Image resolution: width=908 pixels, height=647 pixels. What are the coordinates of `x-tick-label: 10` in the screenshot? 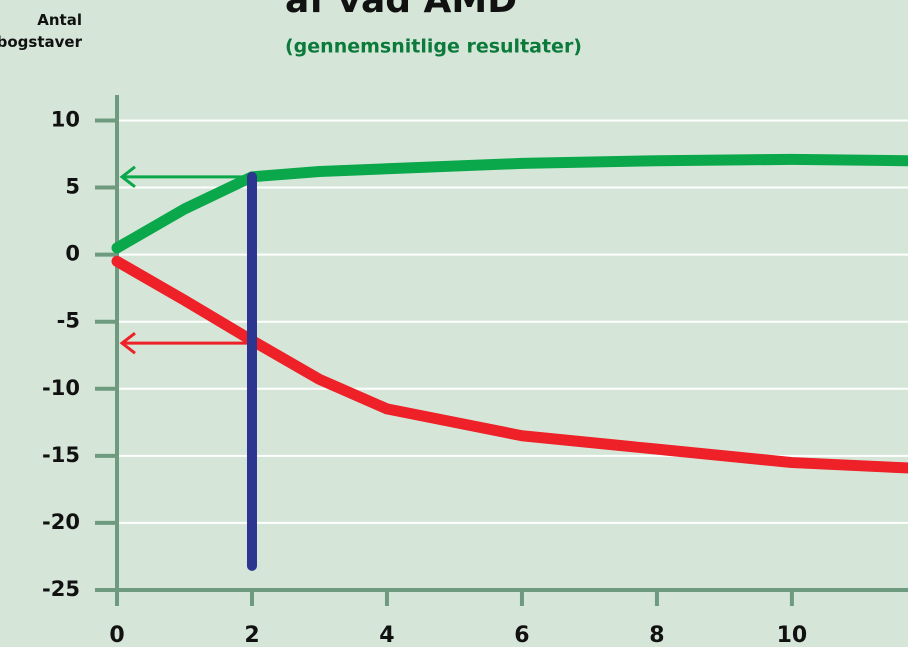 It's located at (792, 635).